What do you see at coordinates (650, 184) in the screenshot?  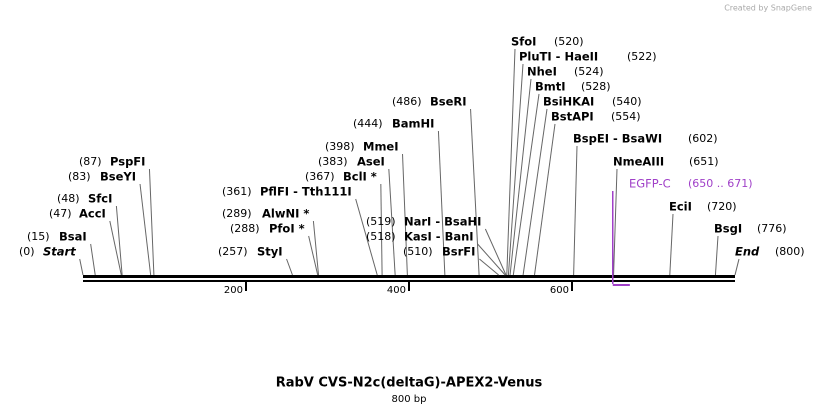 I see `feature-name: EGFP-C` at bounding box center [650, 184].